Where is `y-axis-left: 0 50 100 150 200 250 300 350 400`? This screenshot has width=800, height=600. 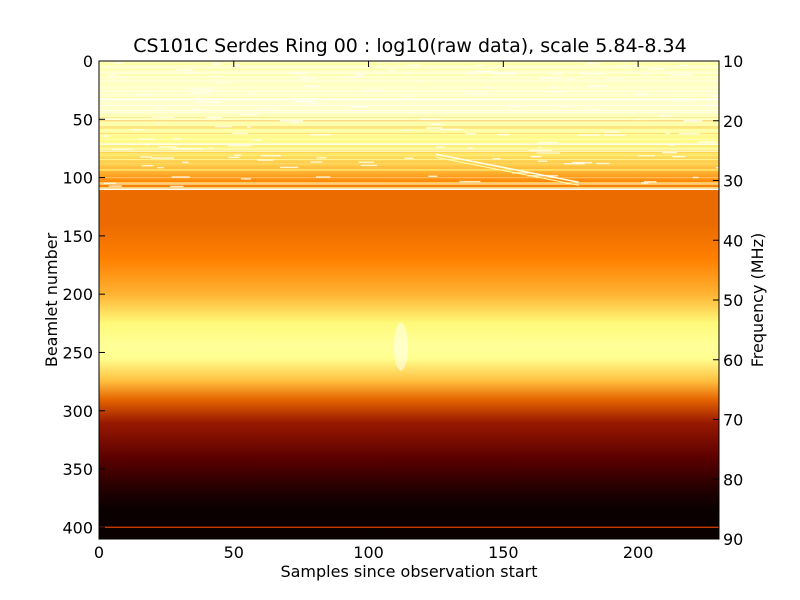
y-axis-left: 0 50 100 150 200 250 300 350 400 is located at coordinates (83, 294).